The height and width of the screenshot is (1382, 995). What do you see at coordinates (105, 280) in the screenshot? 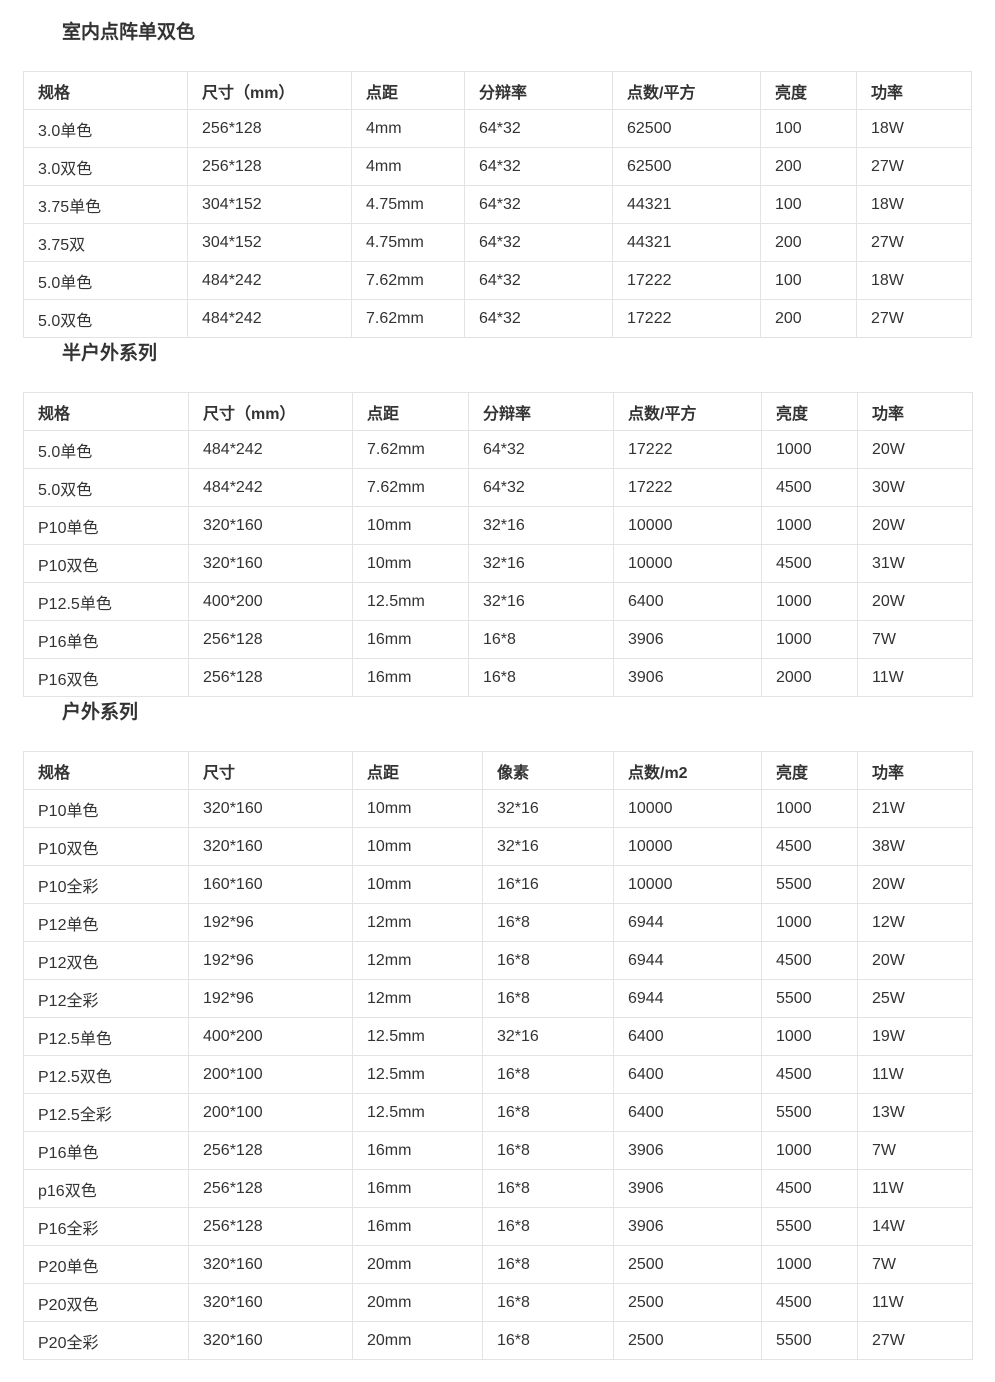
I see `table-cell: 5.0单色` at bounding box center [105, 280].